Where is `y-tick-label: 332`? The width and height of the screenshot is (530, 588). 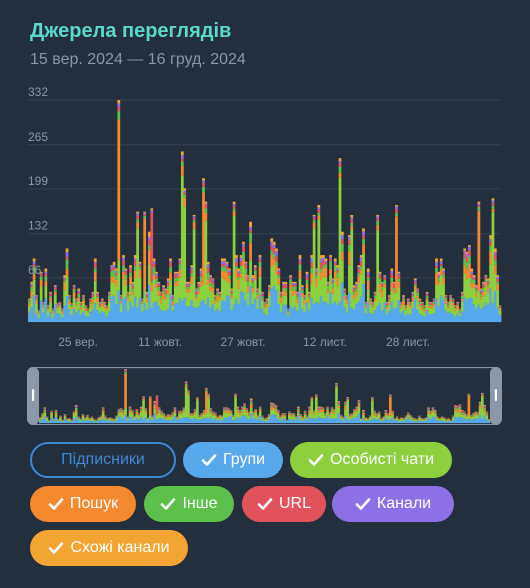
y-tick-label: 332 is located at coordinates (38, 92).